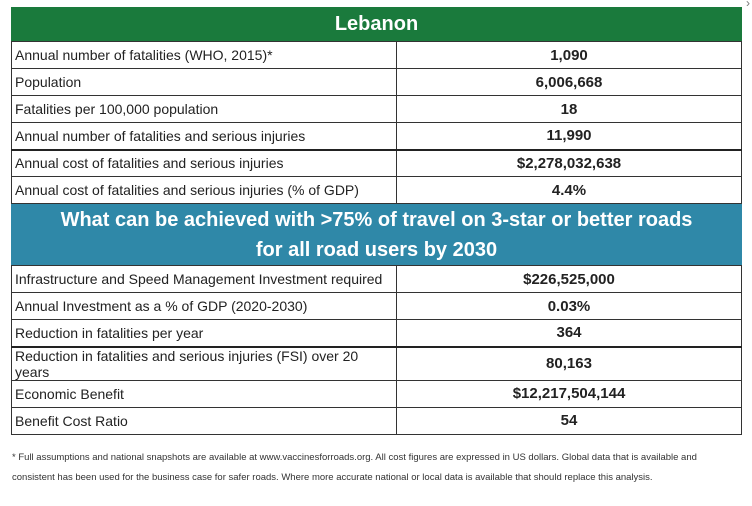 The height and width of the screenshot is (506, 752). I want to click on row-value: $12,217,504,144, so click(569, 393).